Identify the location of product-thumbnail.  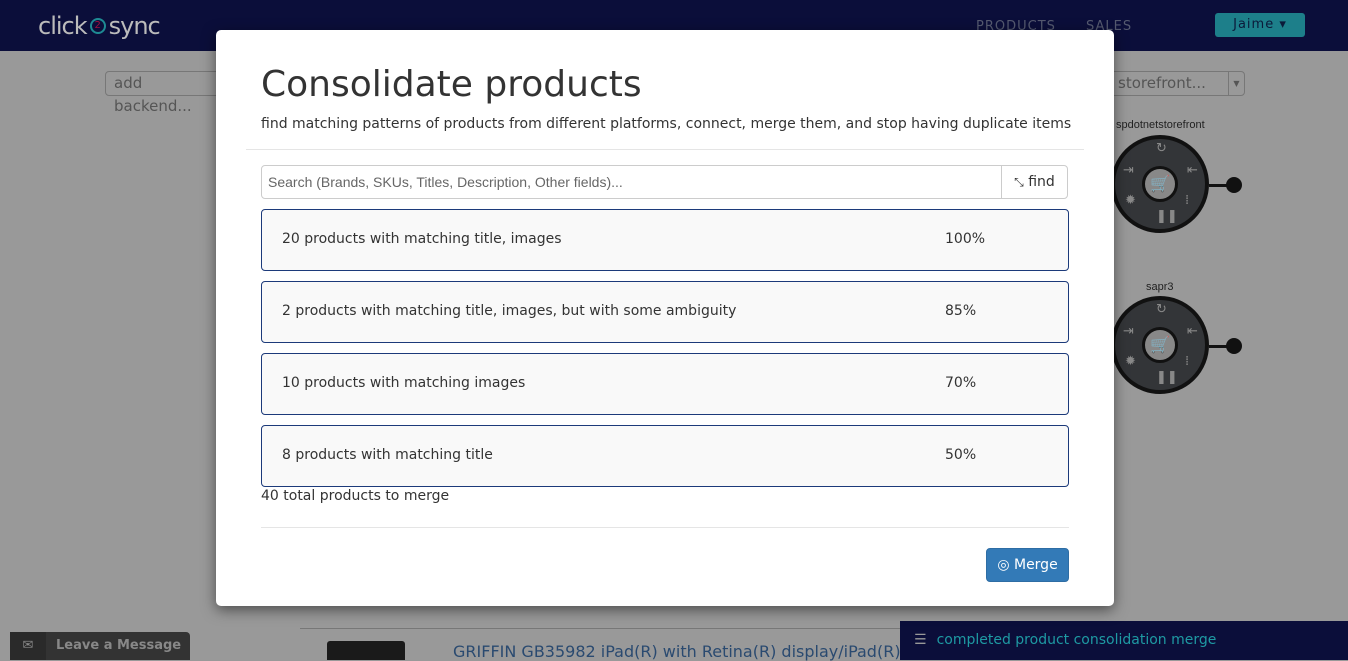
(366, 650).